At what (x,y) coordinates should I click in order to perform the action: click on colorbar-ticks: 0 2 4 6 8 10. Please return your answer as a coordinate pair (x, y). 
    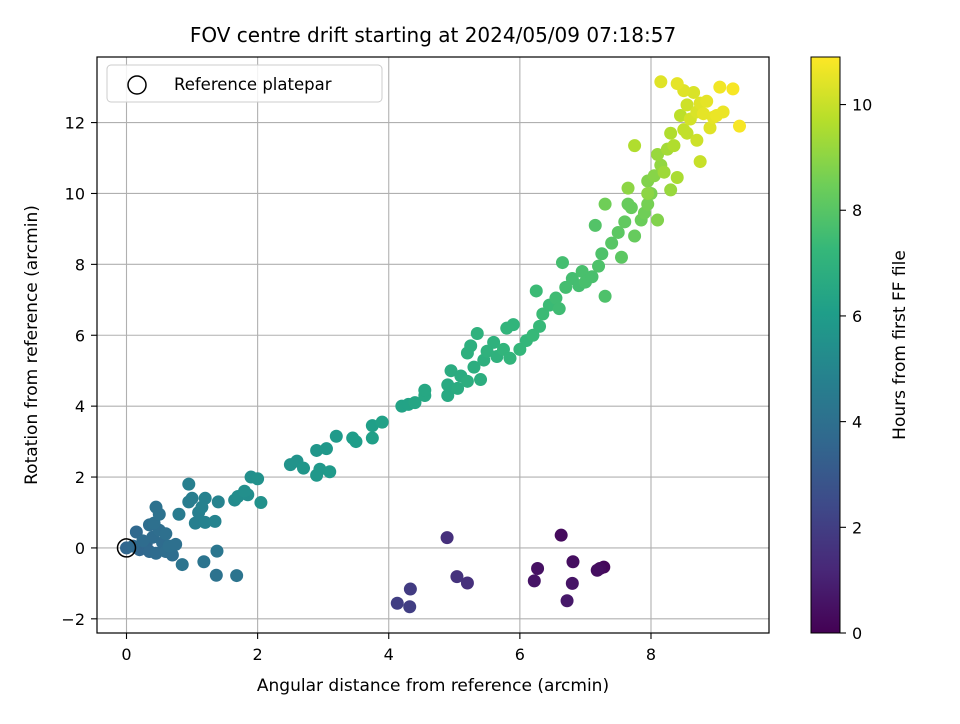
    Looking at the image, I should click on (856, 369).